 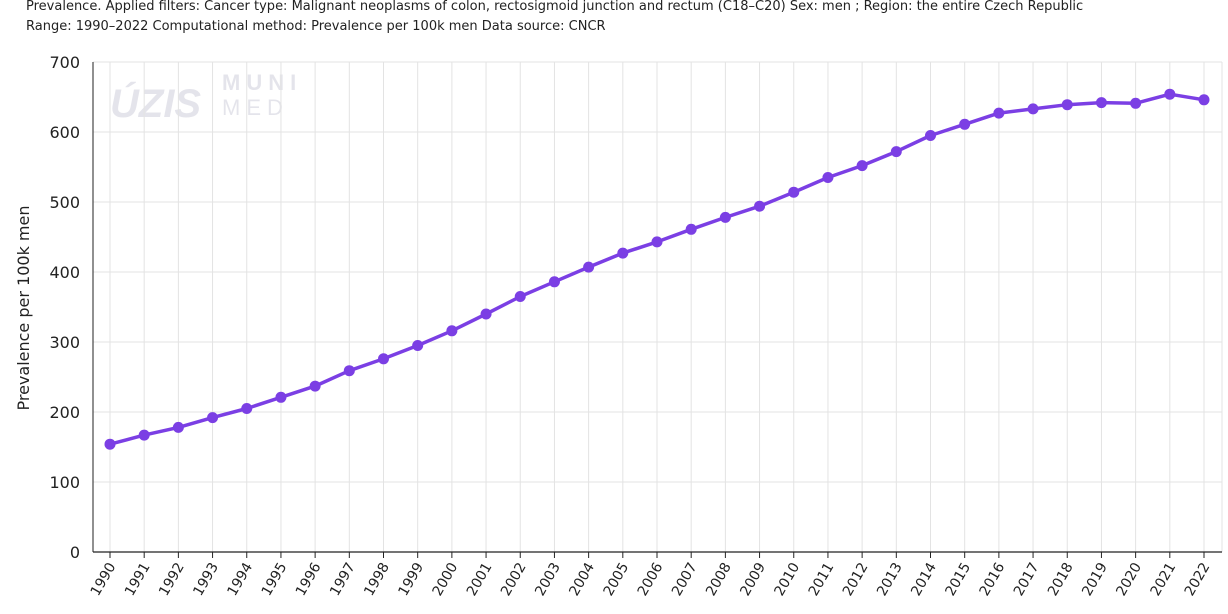 What do you see at coordinates (343, 579) in the screenshot?
I see `x-tick-label: 1997` at bounding box center [343, 579].